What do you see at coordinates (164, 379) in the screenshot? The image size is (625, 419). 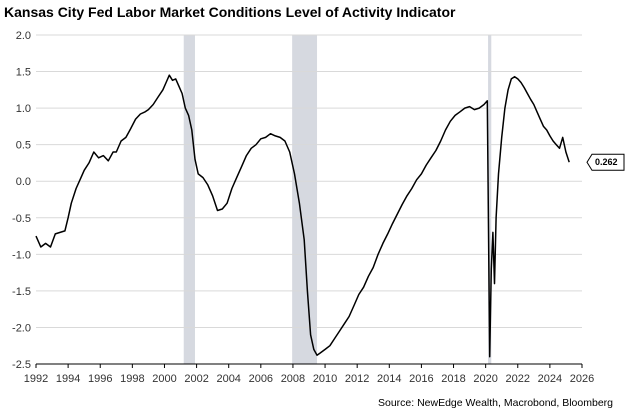 I see `x-tick-label: 2000` at bounding box center [164, 379].